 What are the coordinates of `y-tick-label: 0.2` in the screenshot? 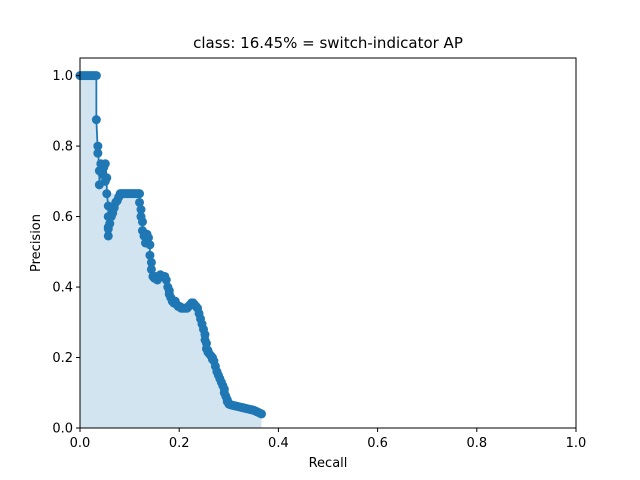 It's located at (62, 358).